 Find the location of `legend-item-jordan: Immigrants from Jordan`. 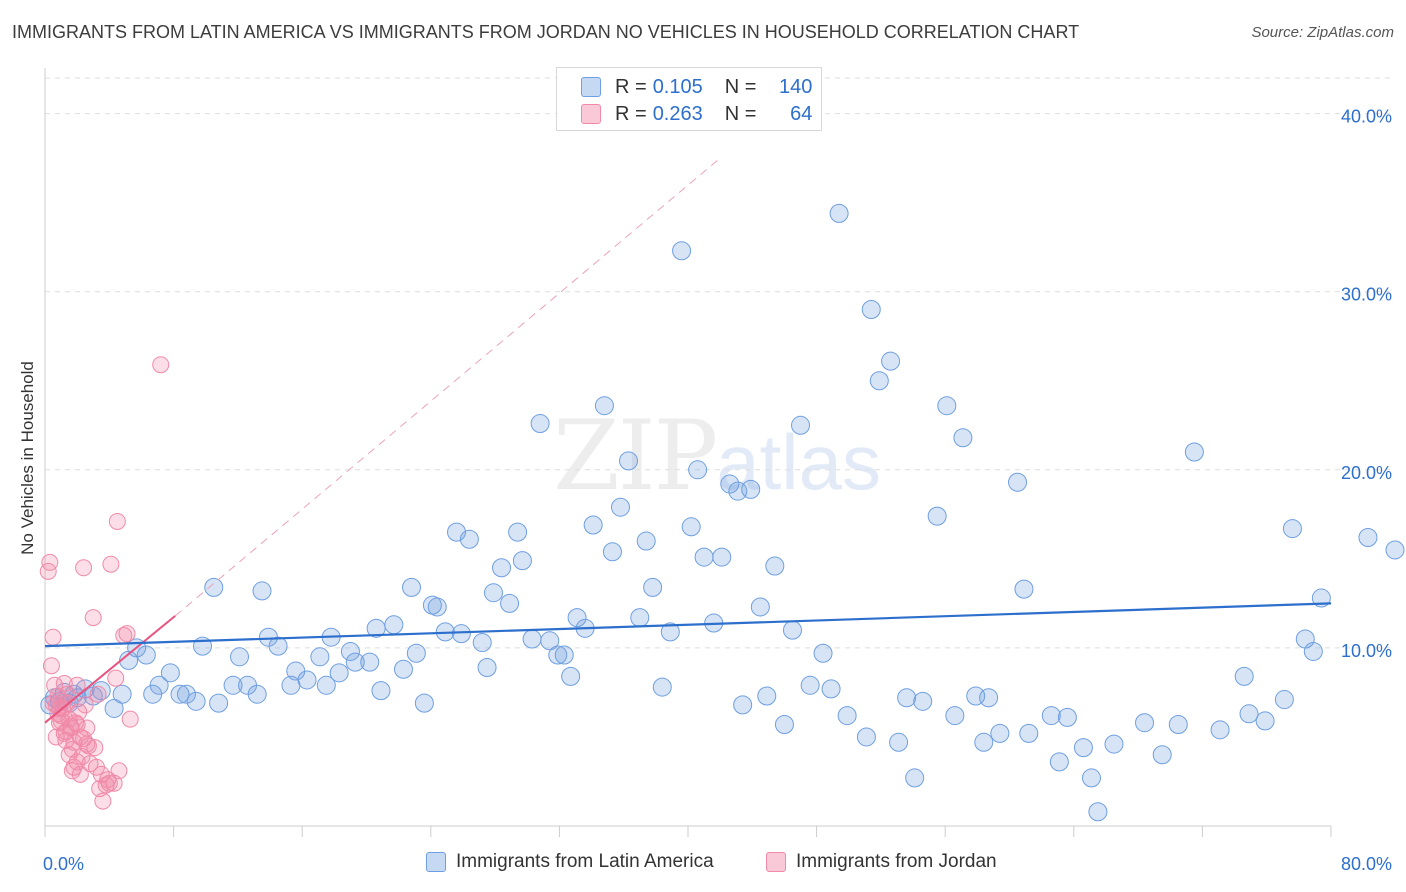

legend-item-jordan: Immigrants from Jordan is located at coordinates (881, 862).